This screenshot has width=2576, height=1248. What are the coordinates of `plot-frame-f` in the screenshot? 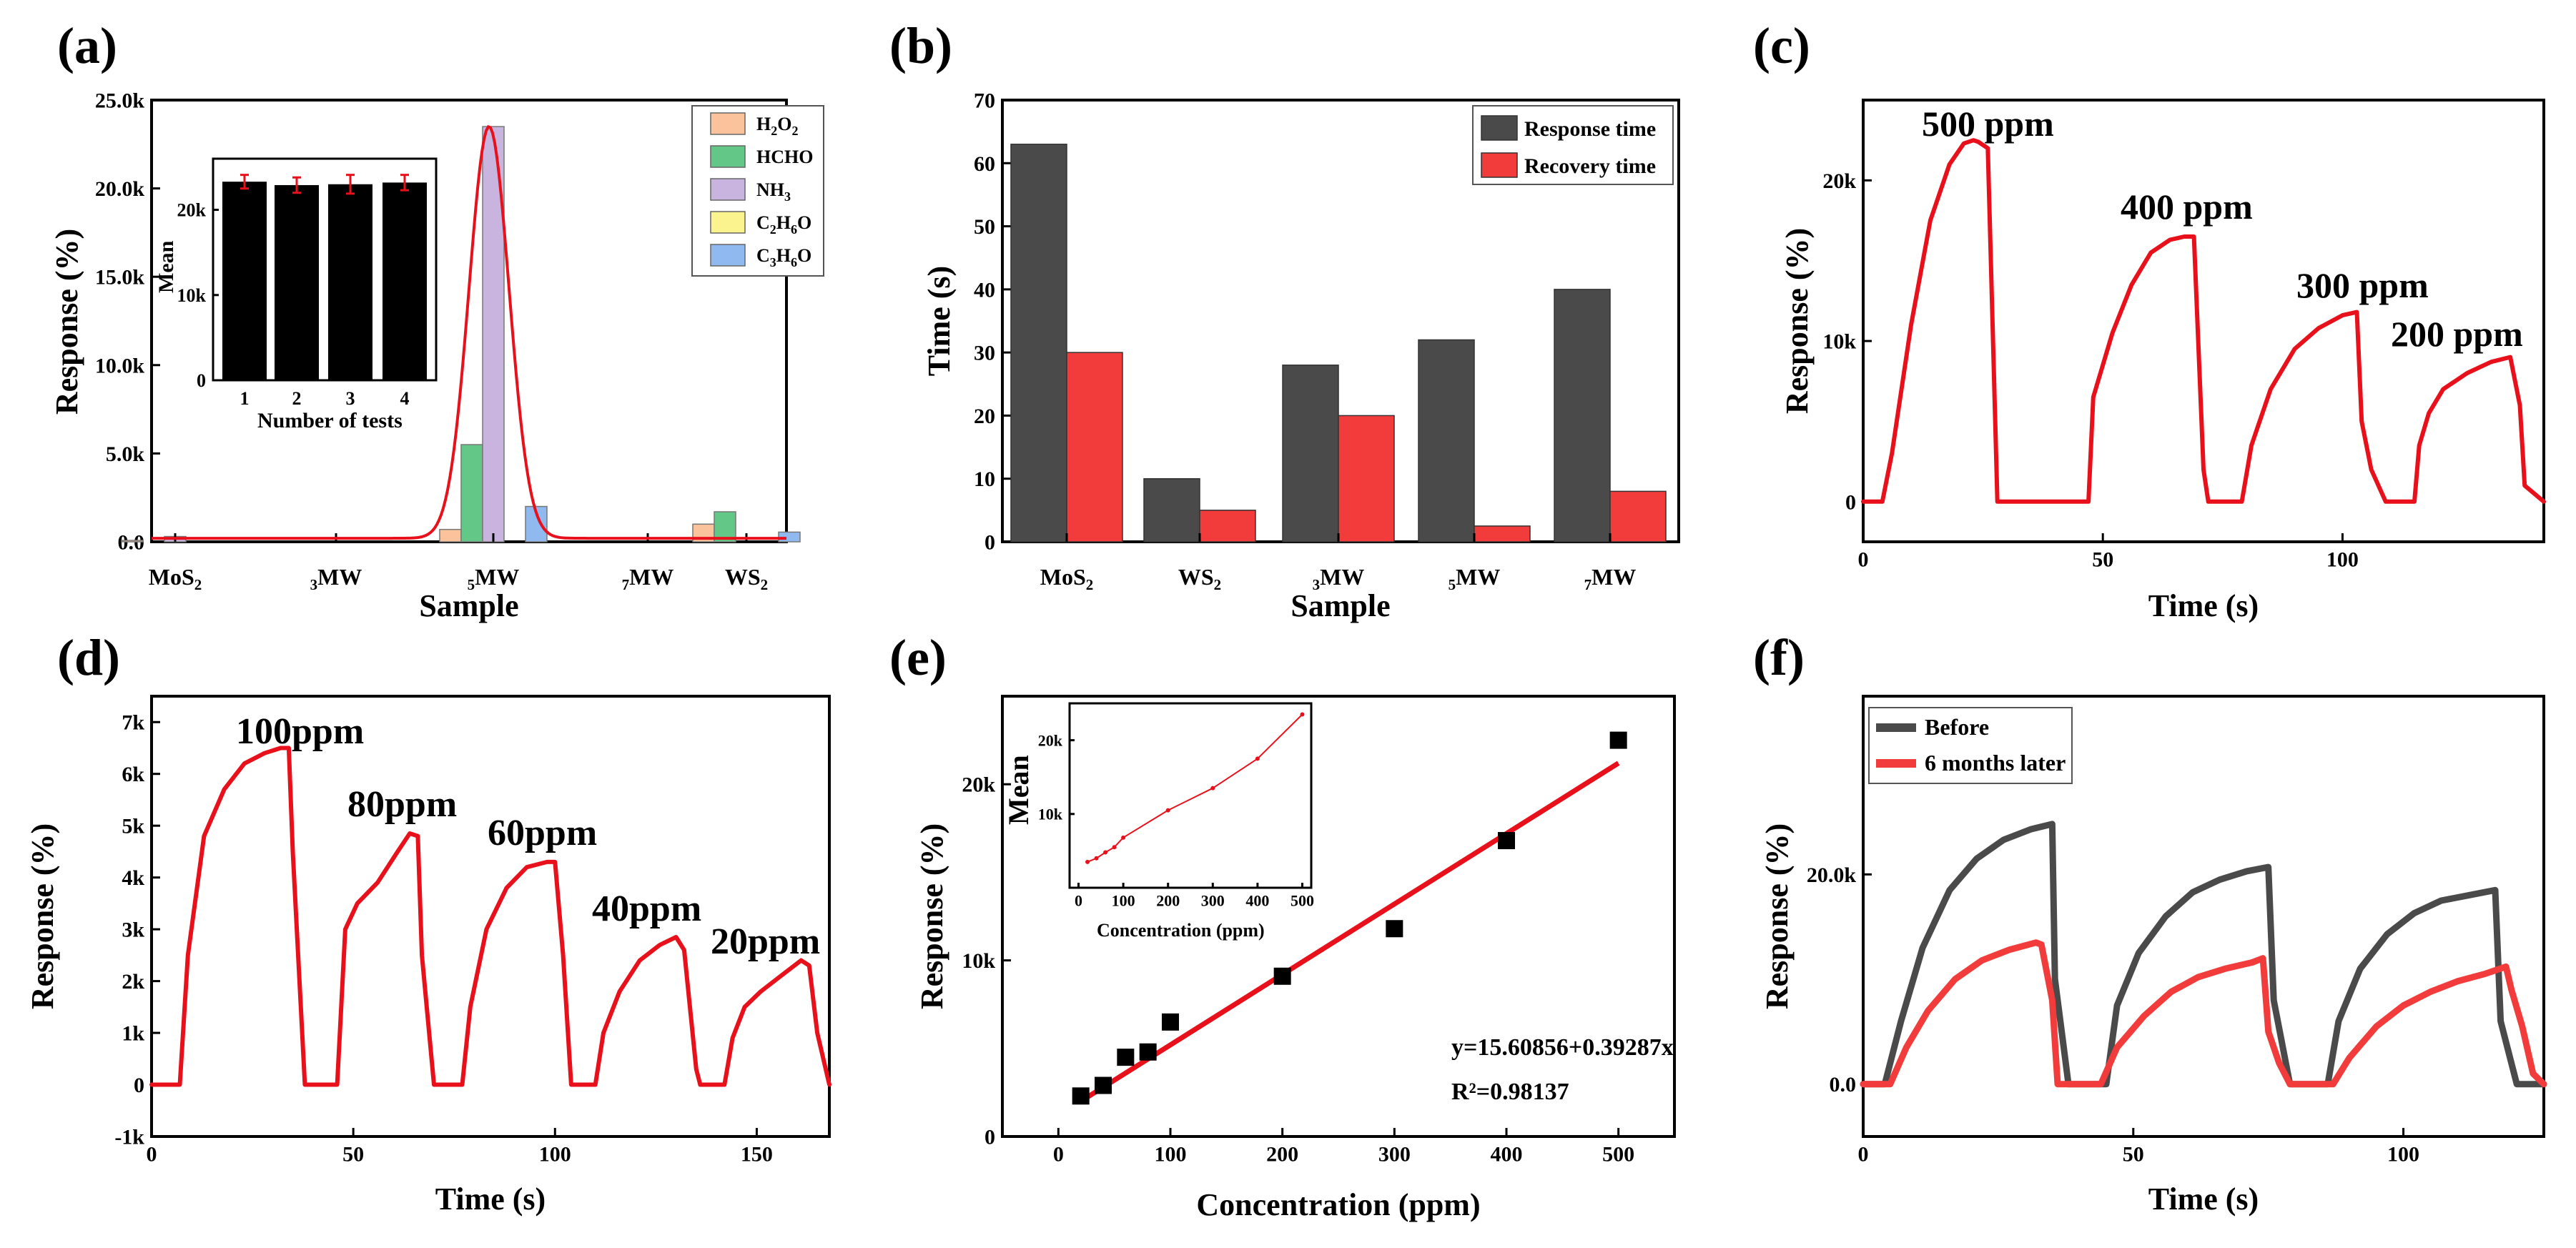 It's located at (2203, 916).